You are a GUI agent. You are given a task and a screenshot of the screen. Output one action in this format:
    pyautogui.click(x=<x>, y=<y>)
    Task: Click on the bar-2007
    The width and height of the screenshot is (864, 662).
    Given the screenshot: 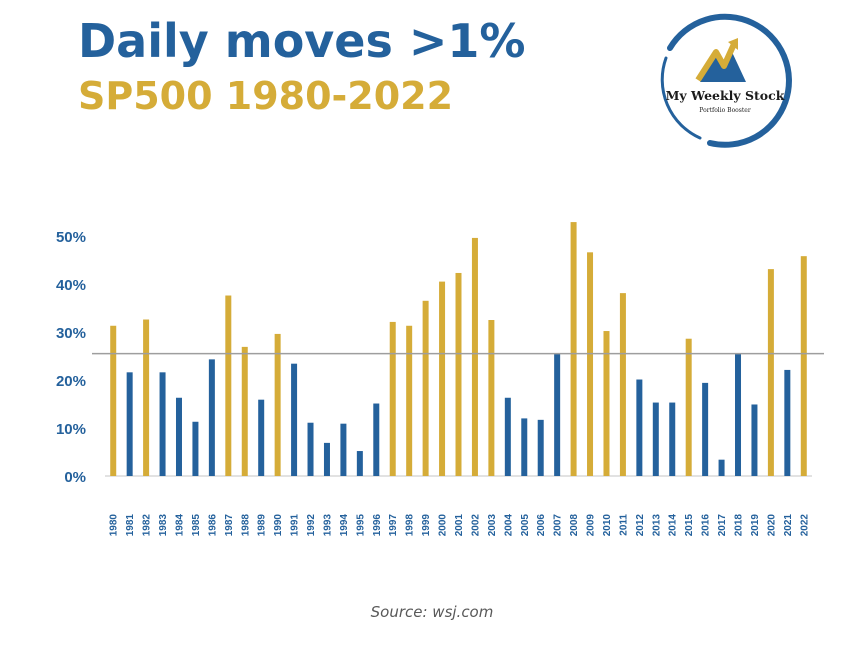 What is the action you would take?
    pyautogui.click(x=557, y=414)
    